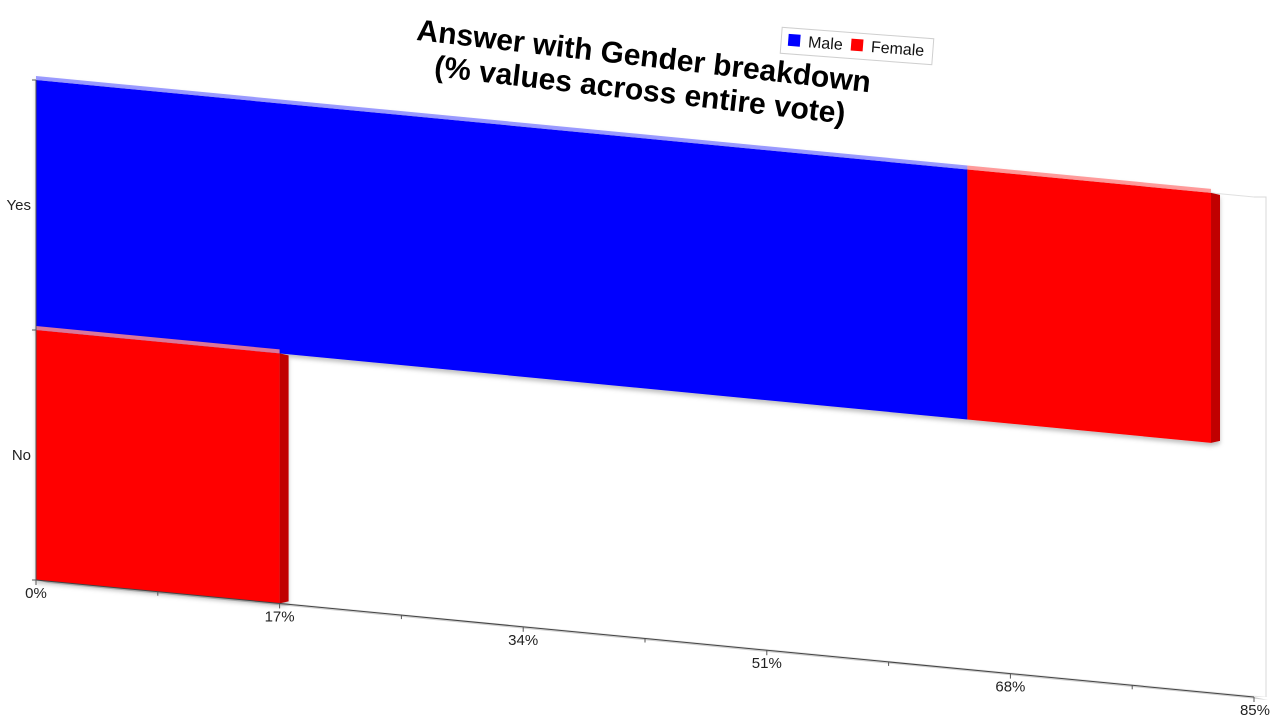 This screenshot has width=1280, height=720. I want to click on x-tick-label: 17%, so click(280, 616).